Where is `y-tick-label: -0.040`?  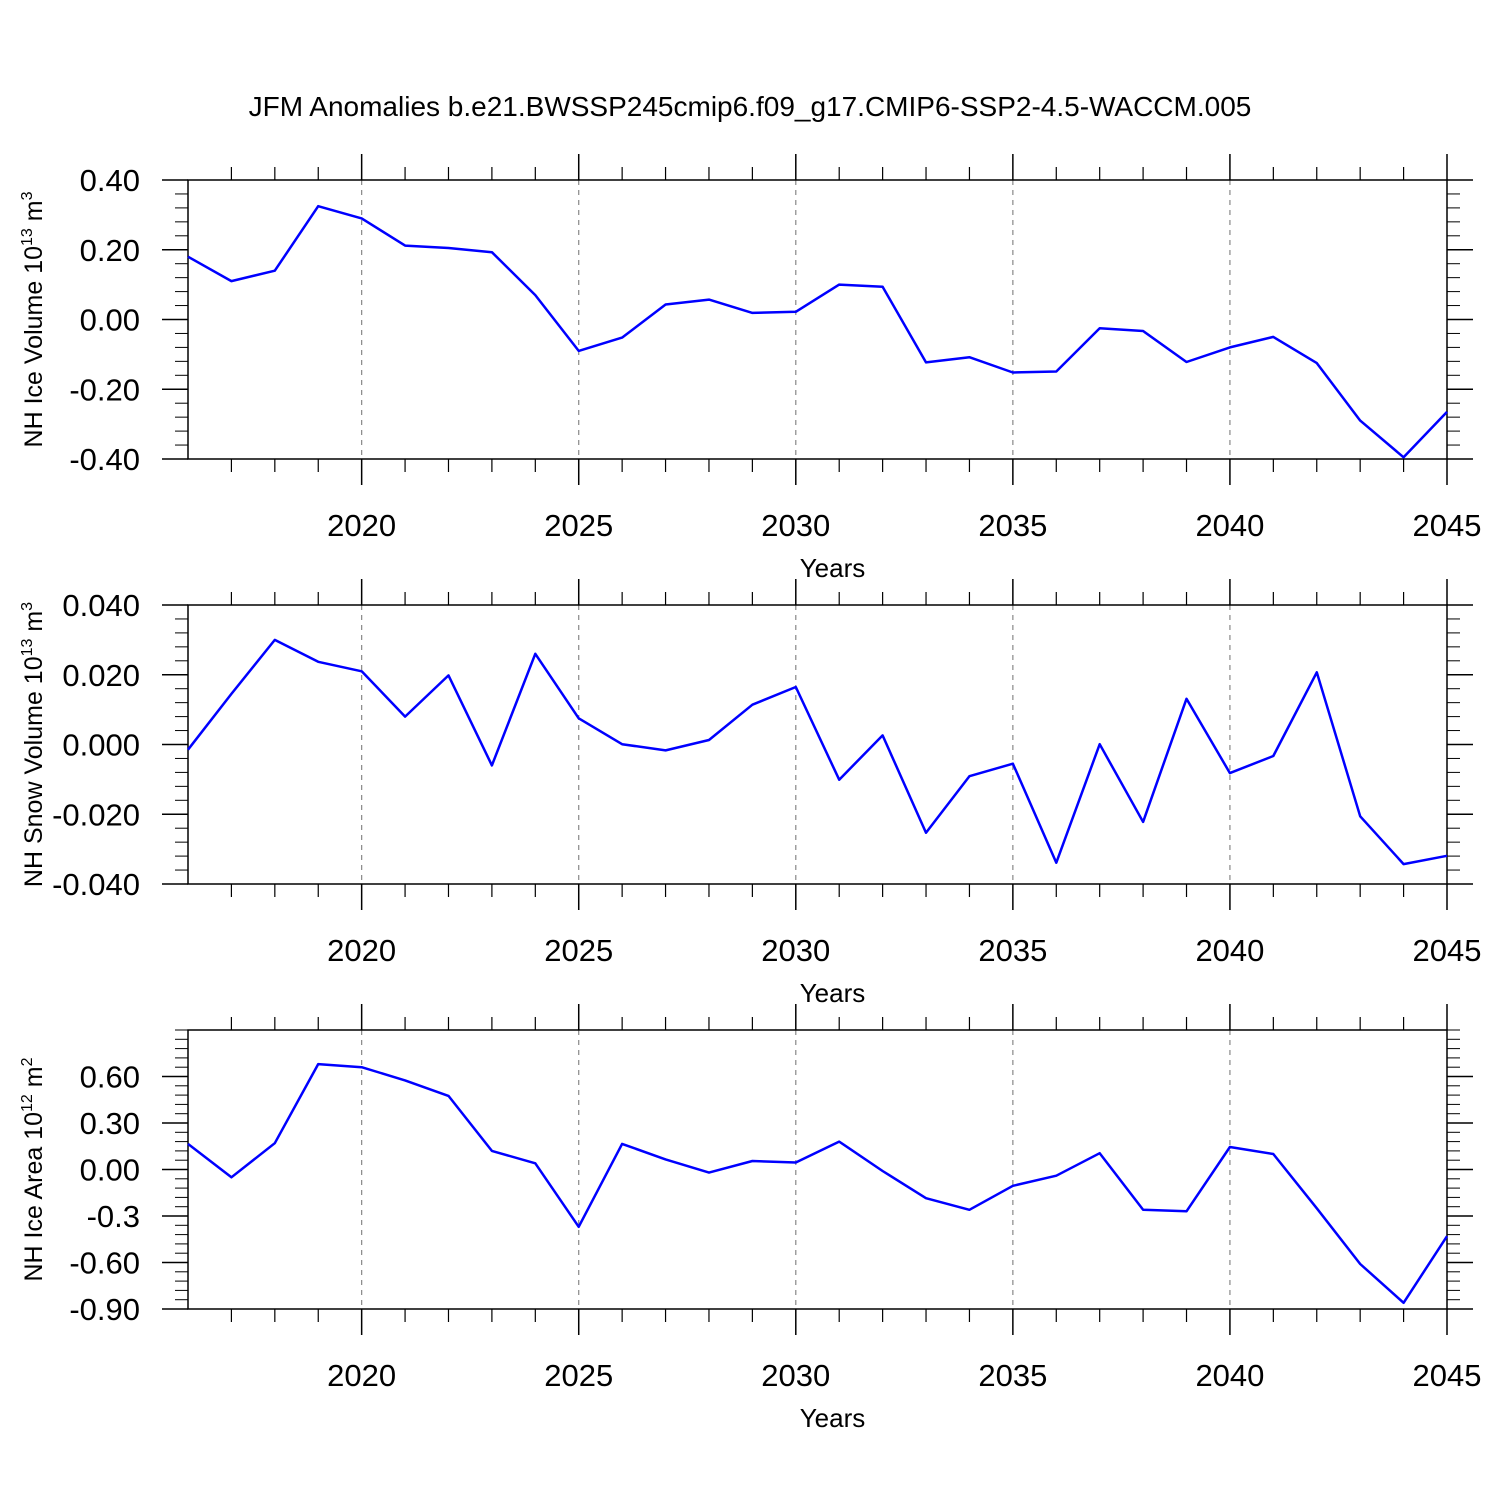 y-tick-label: -0.040 is located at coordinates (96, 884).